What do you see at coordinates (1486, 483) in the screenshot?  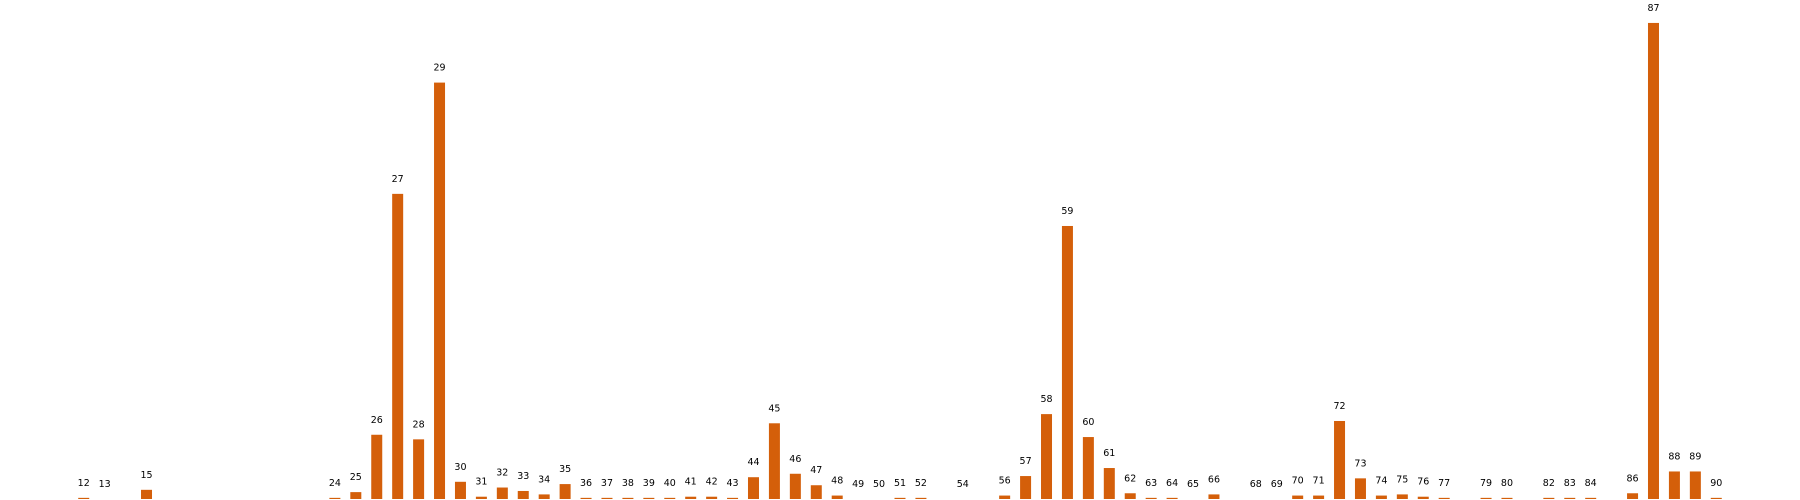 I see `bar-label: 79` at bounding box center [1486, 483].